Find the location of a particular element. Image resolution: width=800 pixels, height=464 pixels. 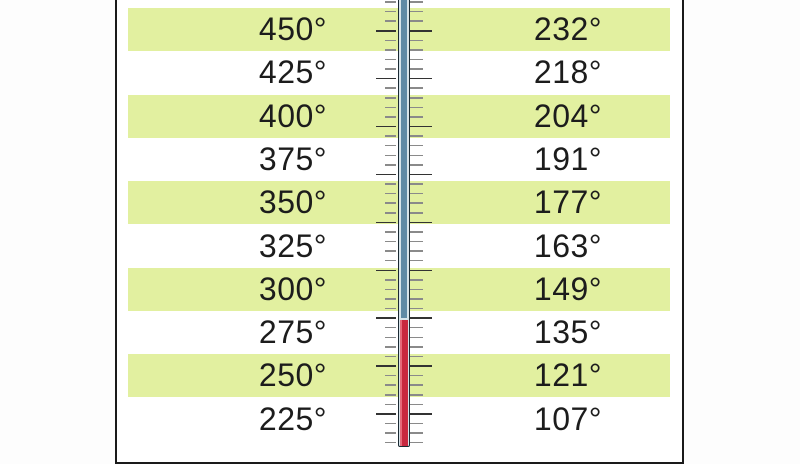

table-row: 375° 191° is located at coordinates (399, 159).